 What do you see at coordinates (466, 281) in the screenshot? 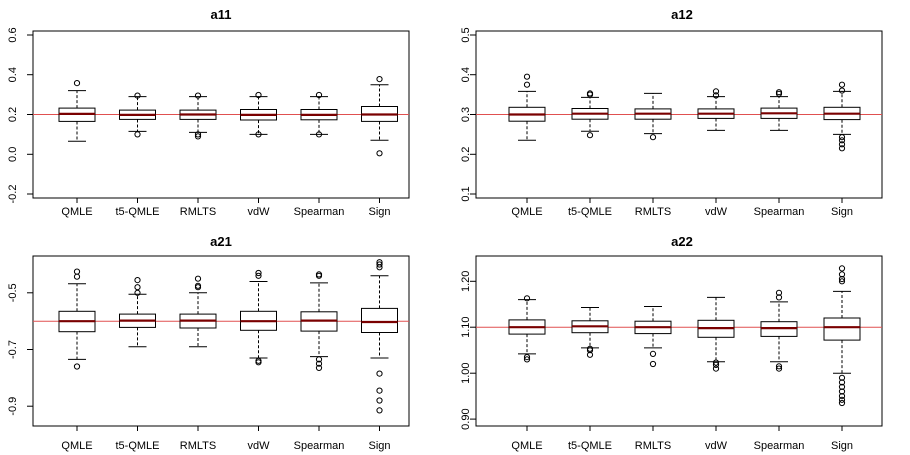
I see `y-tick-label: 1.20` at bounding box center [466, 281].